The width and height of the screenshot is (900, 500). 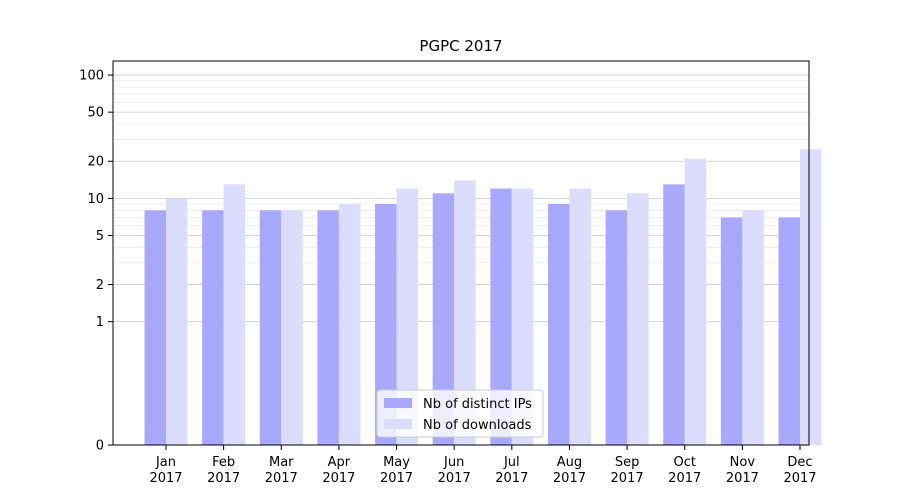 I want to click on x-tick-label-month: Jan, so click(x=165, y=462).